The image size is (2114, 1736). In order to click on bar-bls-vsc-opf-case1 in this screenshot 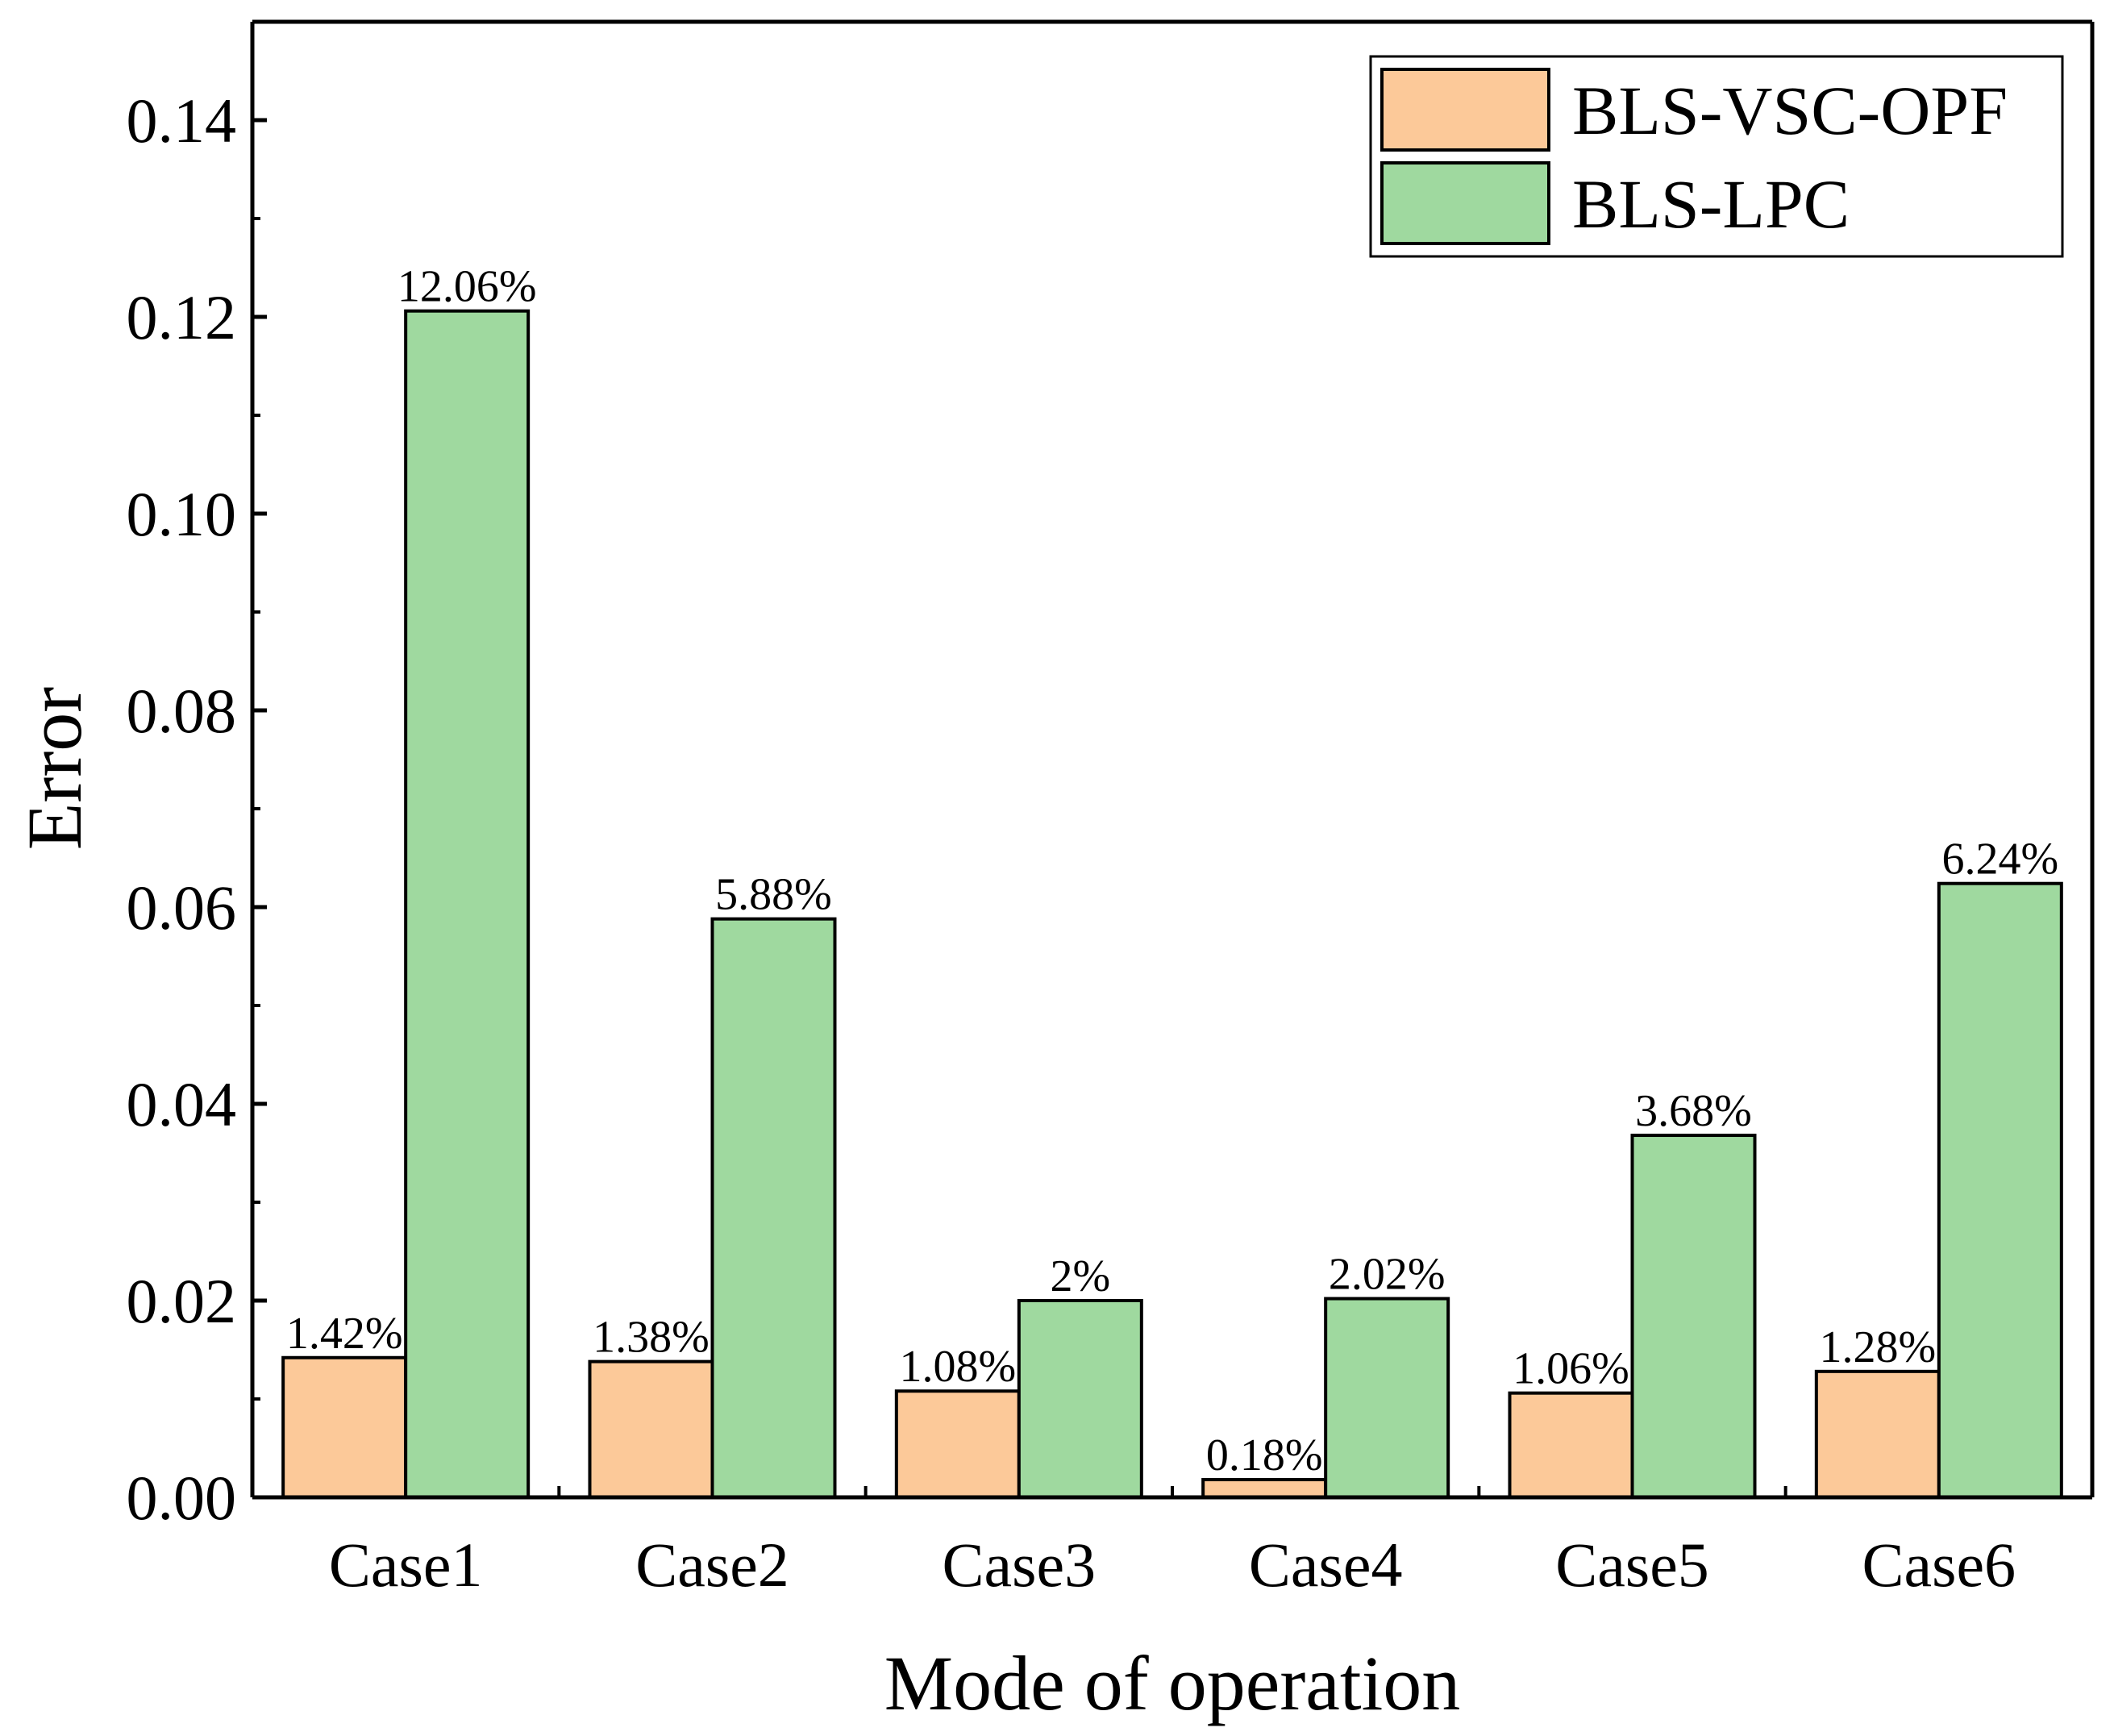, I will do `click(344, 1427)`.